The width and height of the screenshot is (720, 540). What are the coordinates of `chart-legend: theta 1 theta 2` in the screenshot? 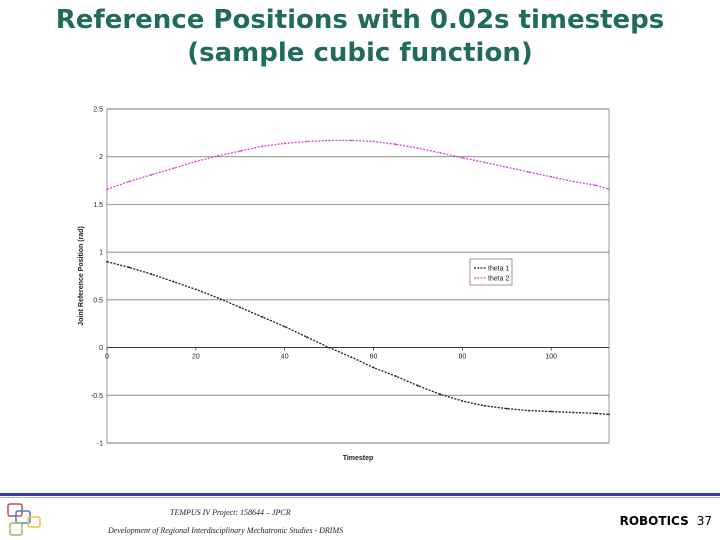 It's located at (491, 272).